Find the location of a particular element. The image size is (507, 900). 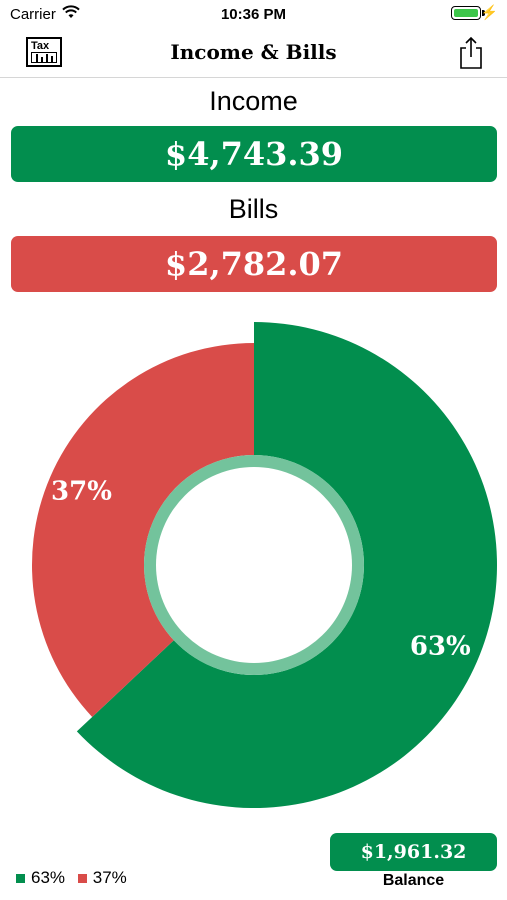

battery-tip is located at coordinates (483, 13).